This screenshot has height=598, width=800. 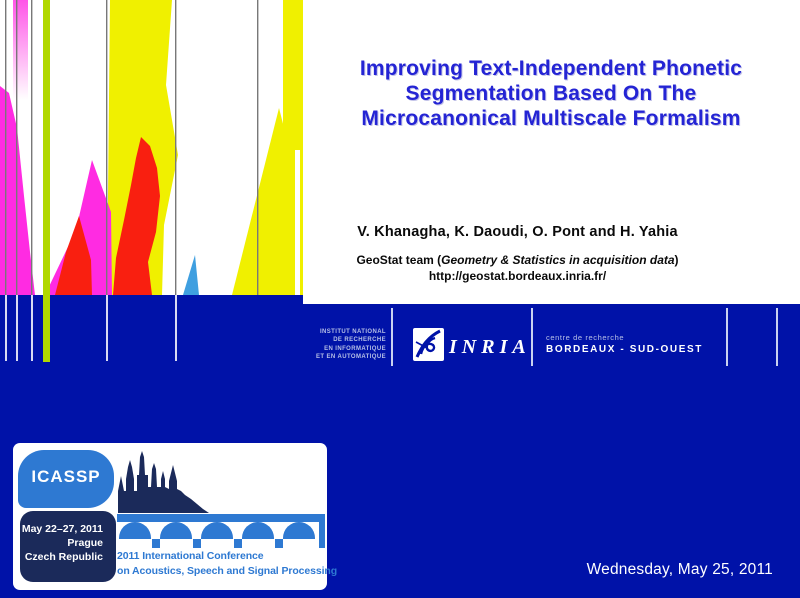 What do you see at coordinates (297, 222) in the screenshot?
I see `art-white-sliver` at bounding box center [297, 222].